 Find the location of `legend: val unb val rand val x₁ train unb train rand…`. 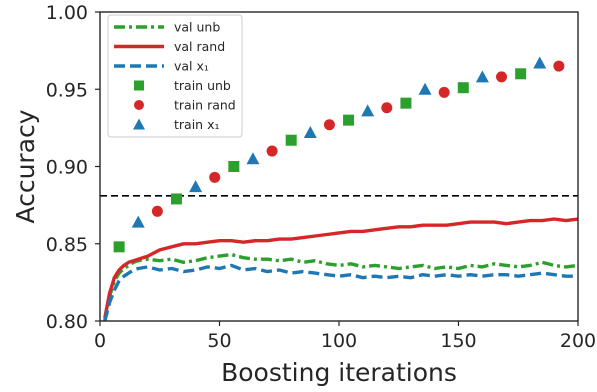

legend: val unb val rand val x₁ train unb train rand… is located at coordinates (175, 76).